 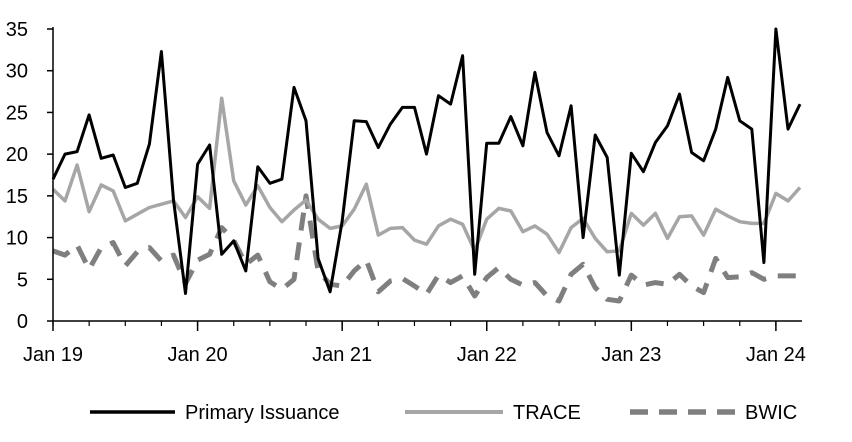 What do you see at coordinates (17, 197) in the screenshot?
I see `y-tick-label: 15` at bounding box center [17, 197].